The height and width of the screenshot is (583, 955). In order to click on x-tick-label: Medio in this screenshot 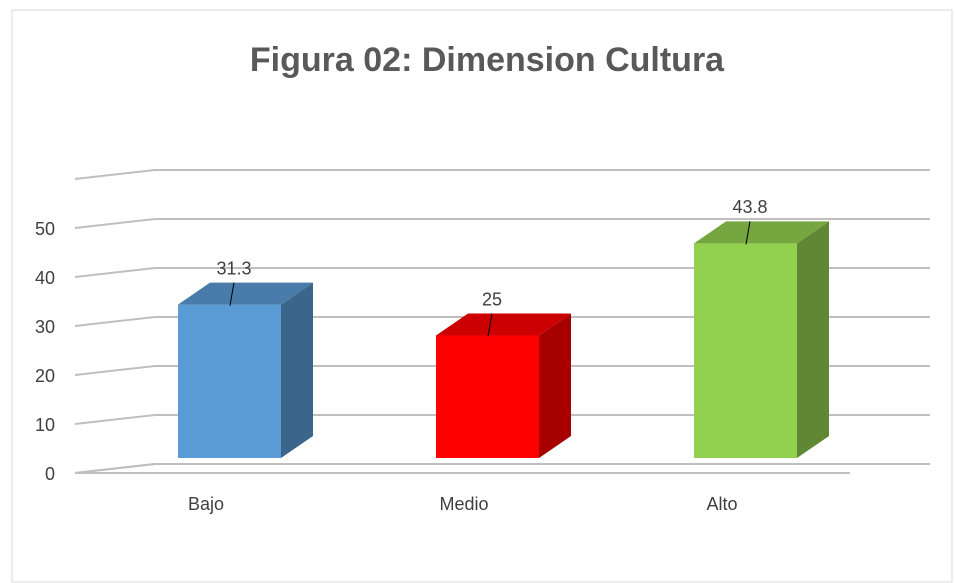, I will do `click(463, 504)`.